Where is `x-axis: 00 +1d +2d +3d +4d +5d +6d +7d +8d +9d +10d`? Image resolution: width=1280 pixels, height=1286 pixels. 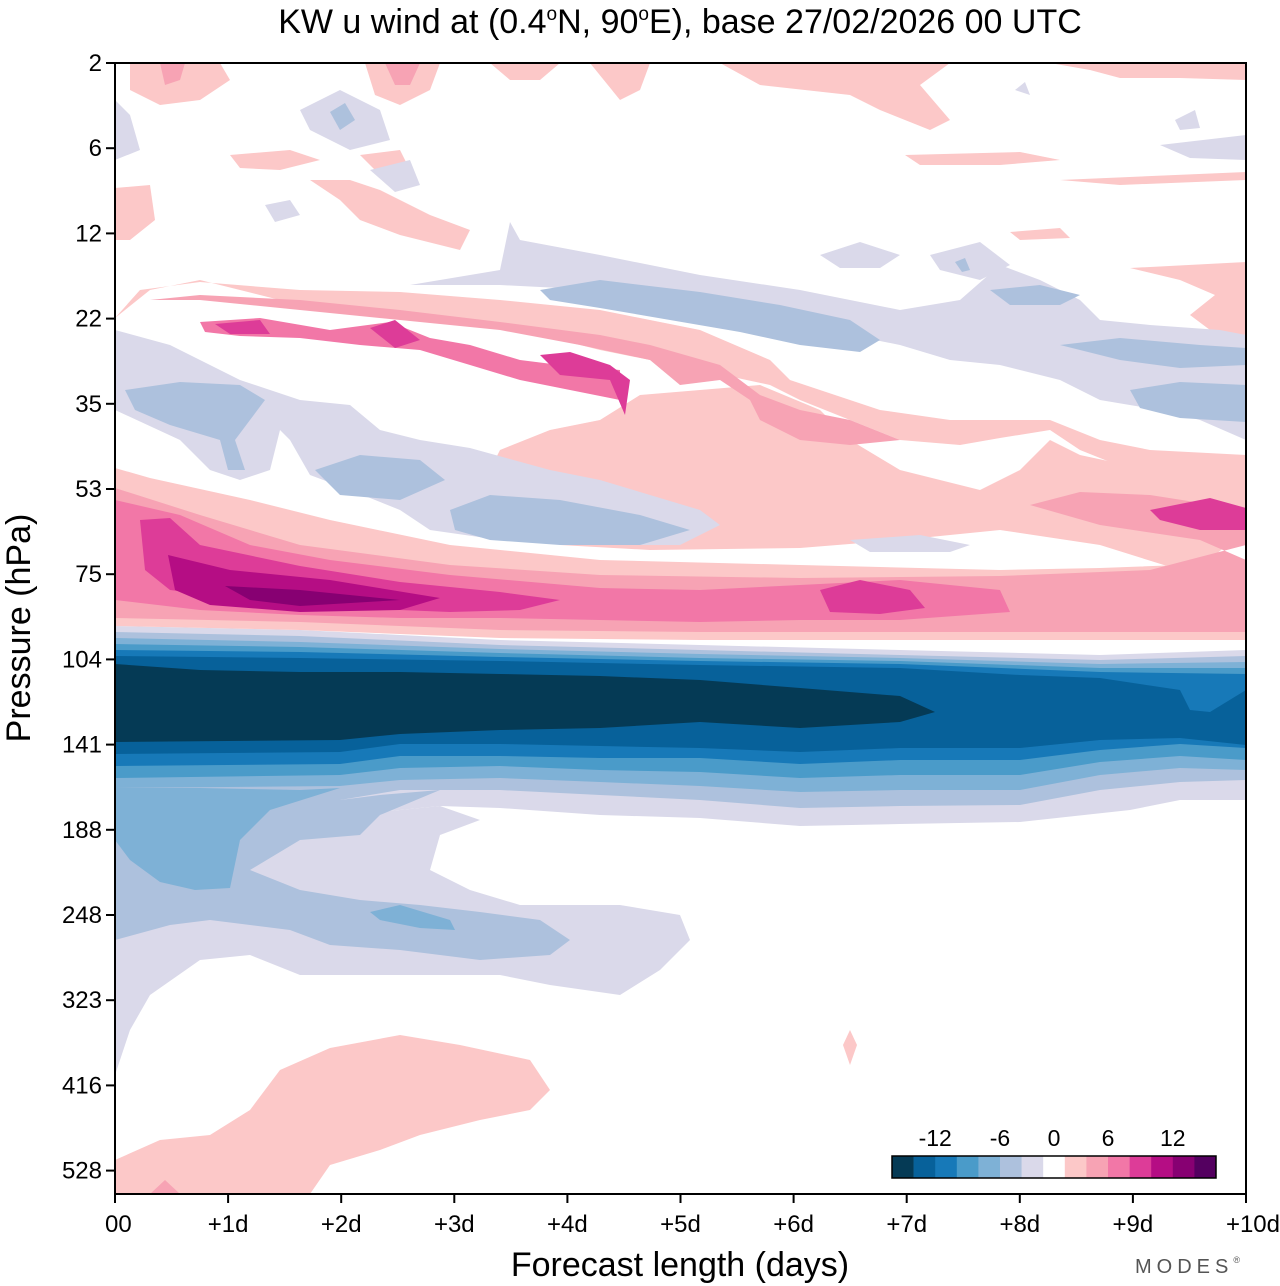
x-axis: 00 +1d +2d +3d +4d +5d +6d +7d +8d +9d +10d is located at coordinates (692, 1216).